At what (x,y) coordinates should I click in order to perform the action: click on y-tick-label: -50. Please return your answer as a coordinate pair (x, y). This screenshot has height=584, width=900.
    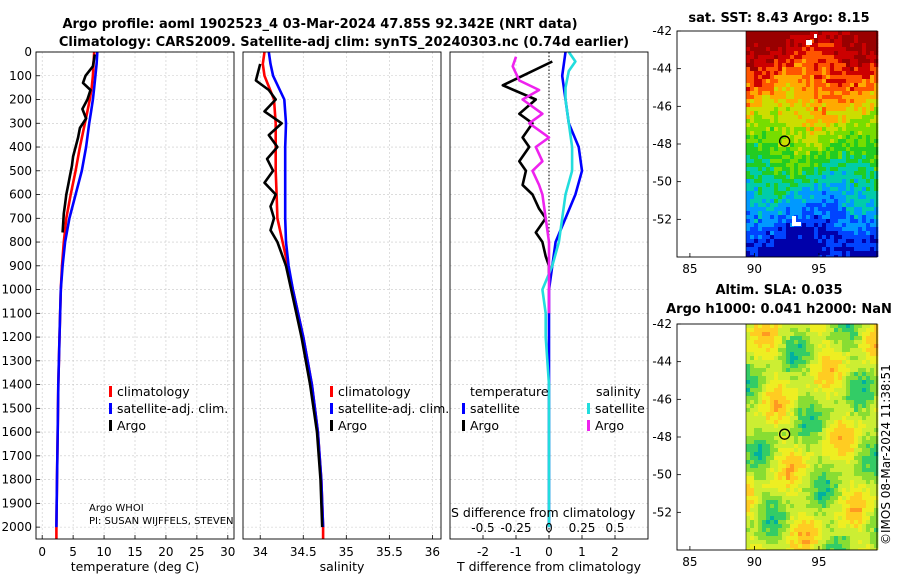
    Looking at the image, I should click on (662, 475).